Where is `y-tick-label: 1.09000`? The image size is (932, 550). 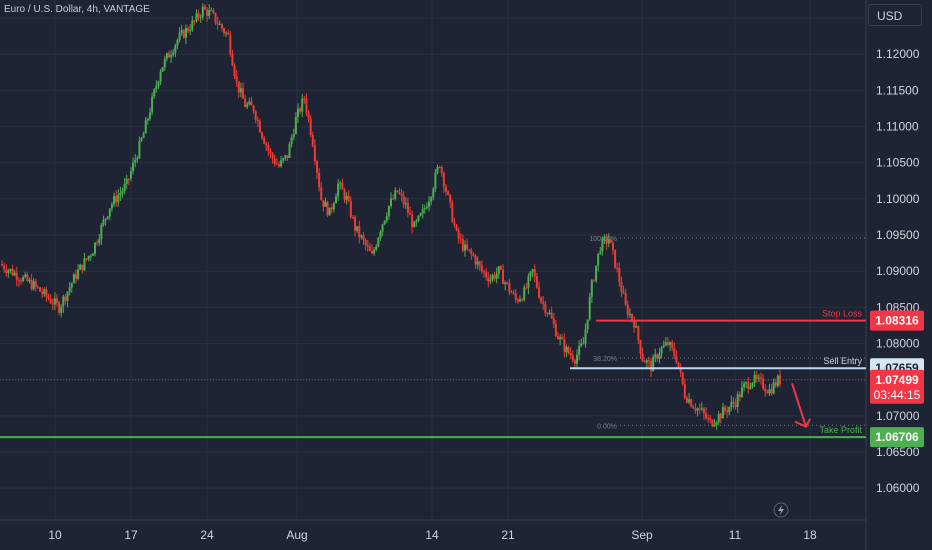 y-tick-label: 1.09000 is located at coordinates (898, 271).